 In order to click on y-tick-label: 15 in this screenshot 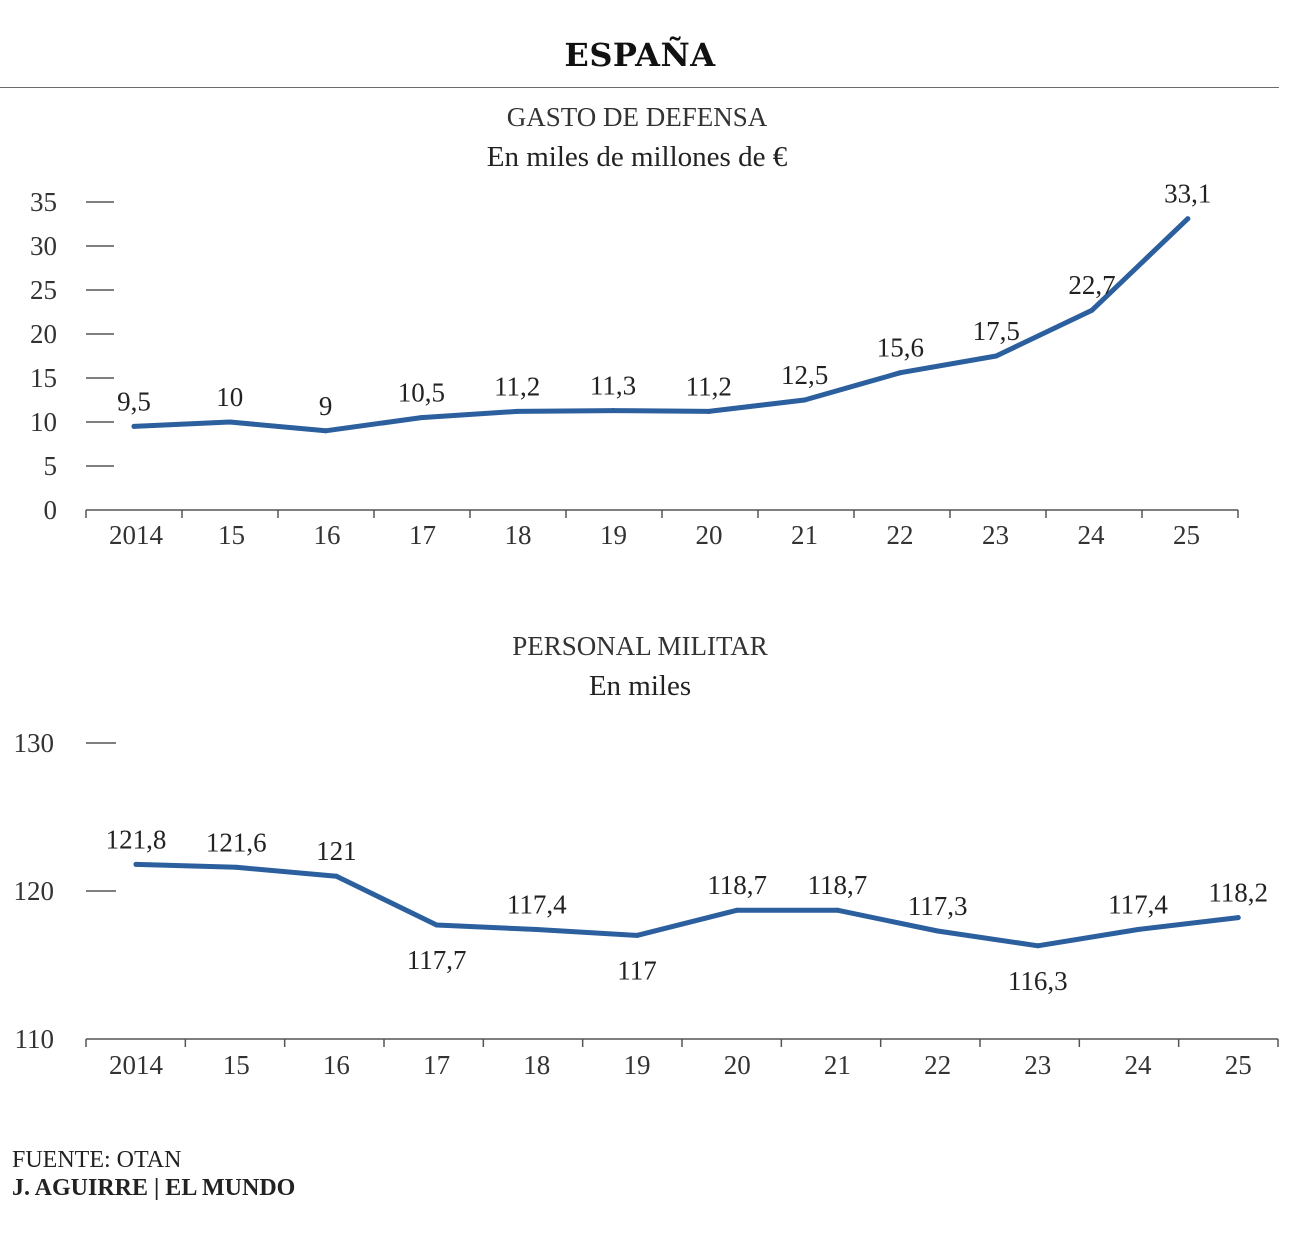, I will do `click(43, 378)`.